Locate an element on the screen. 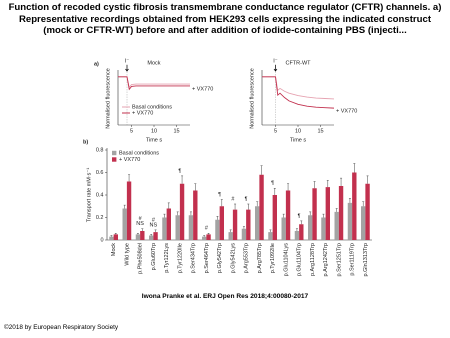  x-tick-label: p.Gly542Lys is located at coordinates (233, 258).